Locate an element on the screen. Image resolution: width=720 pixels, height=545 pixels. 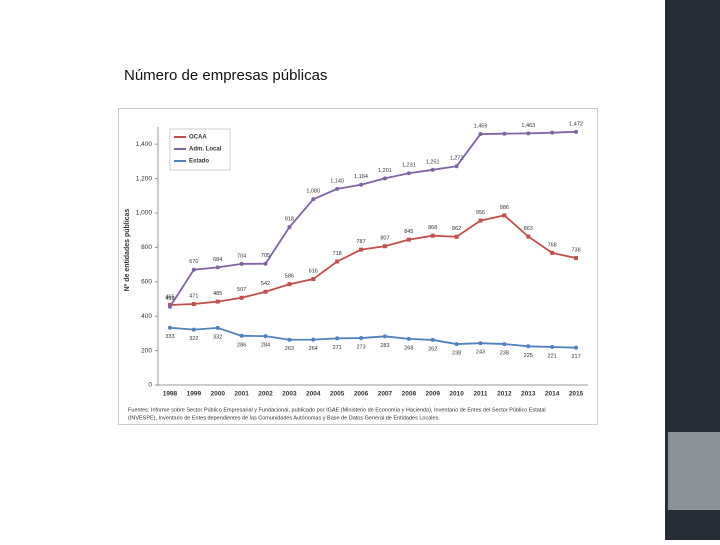
y-tick-label: 600 is located at coordinates (146, 282).